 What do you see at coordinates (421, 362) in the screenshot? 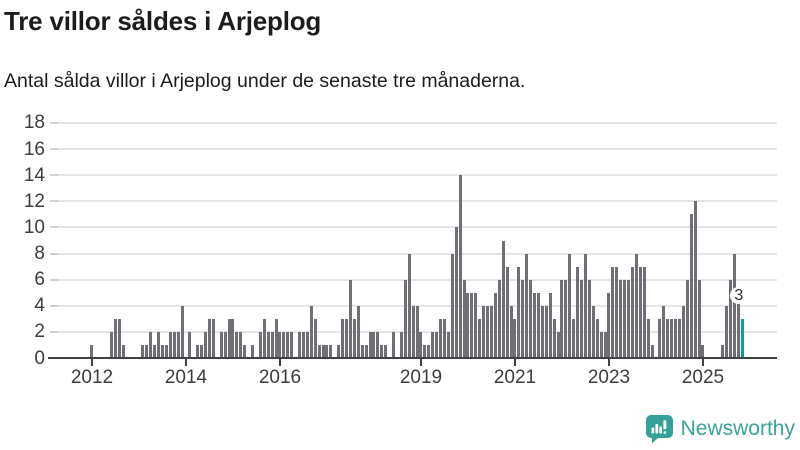
I see `x-axis-tick` at bounding box center [421, 362].